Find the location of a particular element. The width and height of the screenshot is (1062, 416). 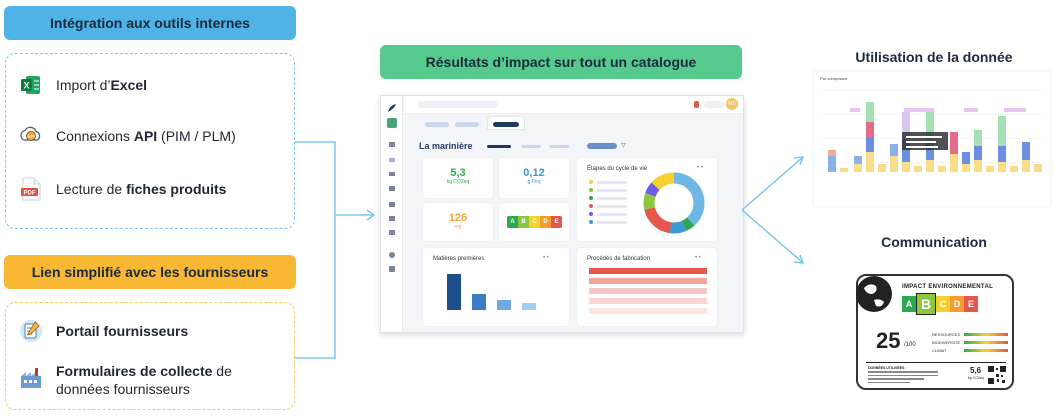

label-footer-text is located at coordinates (903, 377).